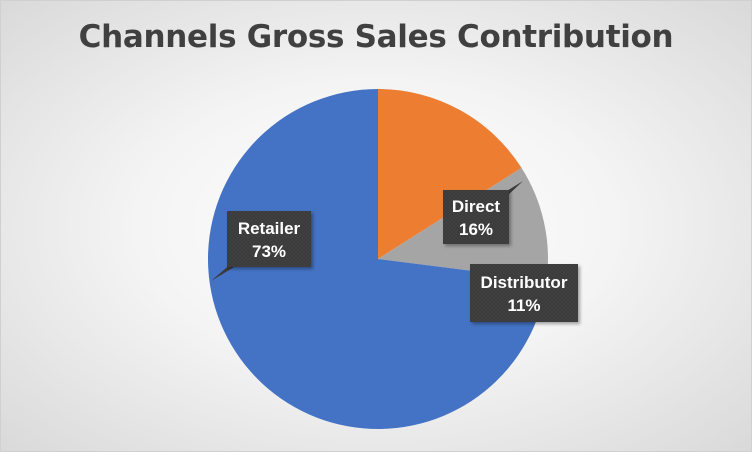 The width and height of the screenshot is (752, 453). I want to click on slice-value-label: 73%, so click(269, 251).